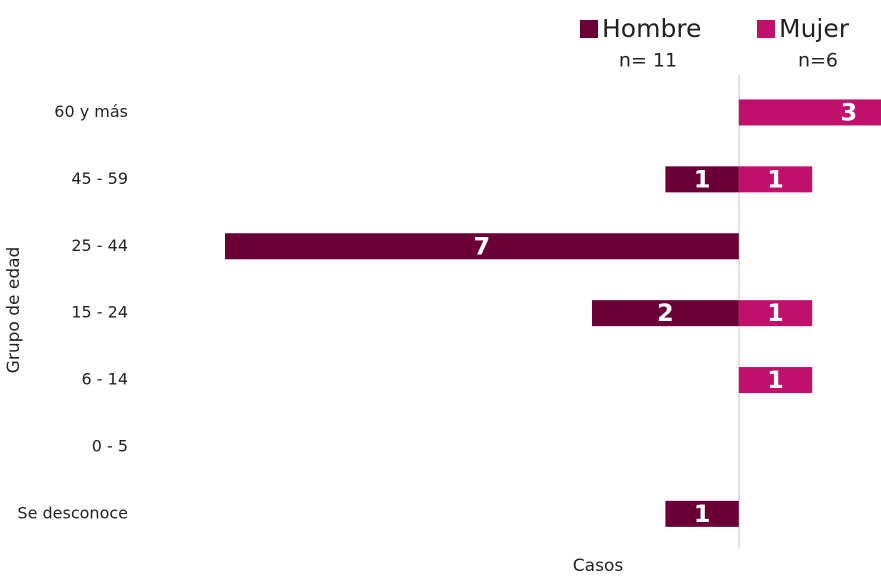 Image resolution: width=881 pixels, height=579 pixels. Describe the element at coordinates (99, 178) in the screenshot. I see `y-tick-label: 45 - 59` at that location.